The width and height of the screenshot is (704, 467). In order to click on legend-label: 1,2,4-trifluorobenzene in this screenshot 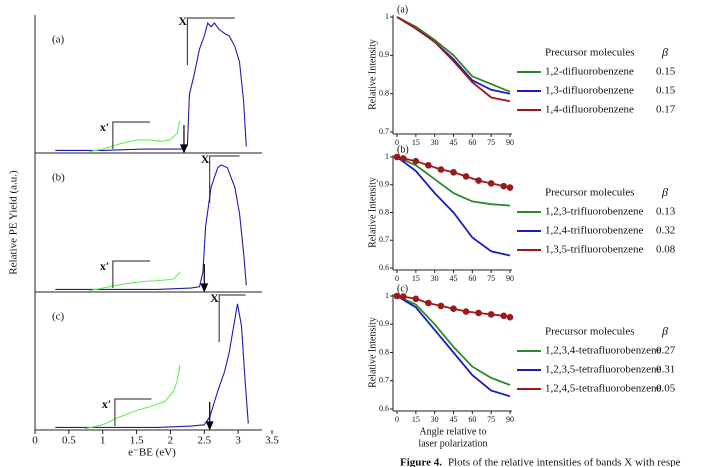, I will do `click(594, 231)`.